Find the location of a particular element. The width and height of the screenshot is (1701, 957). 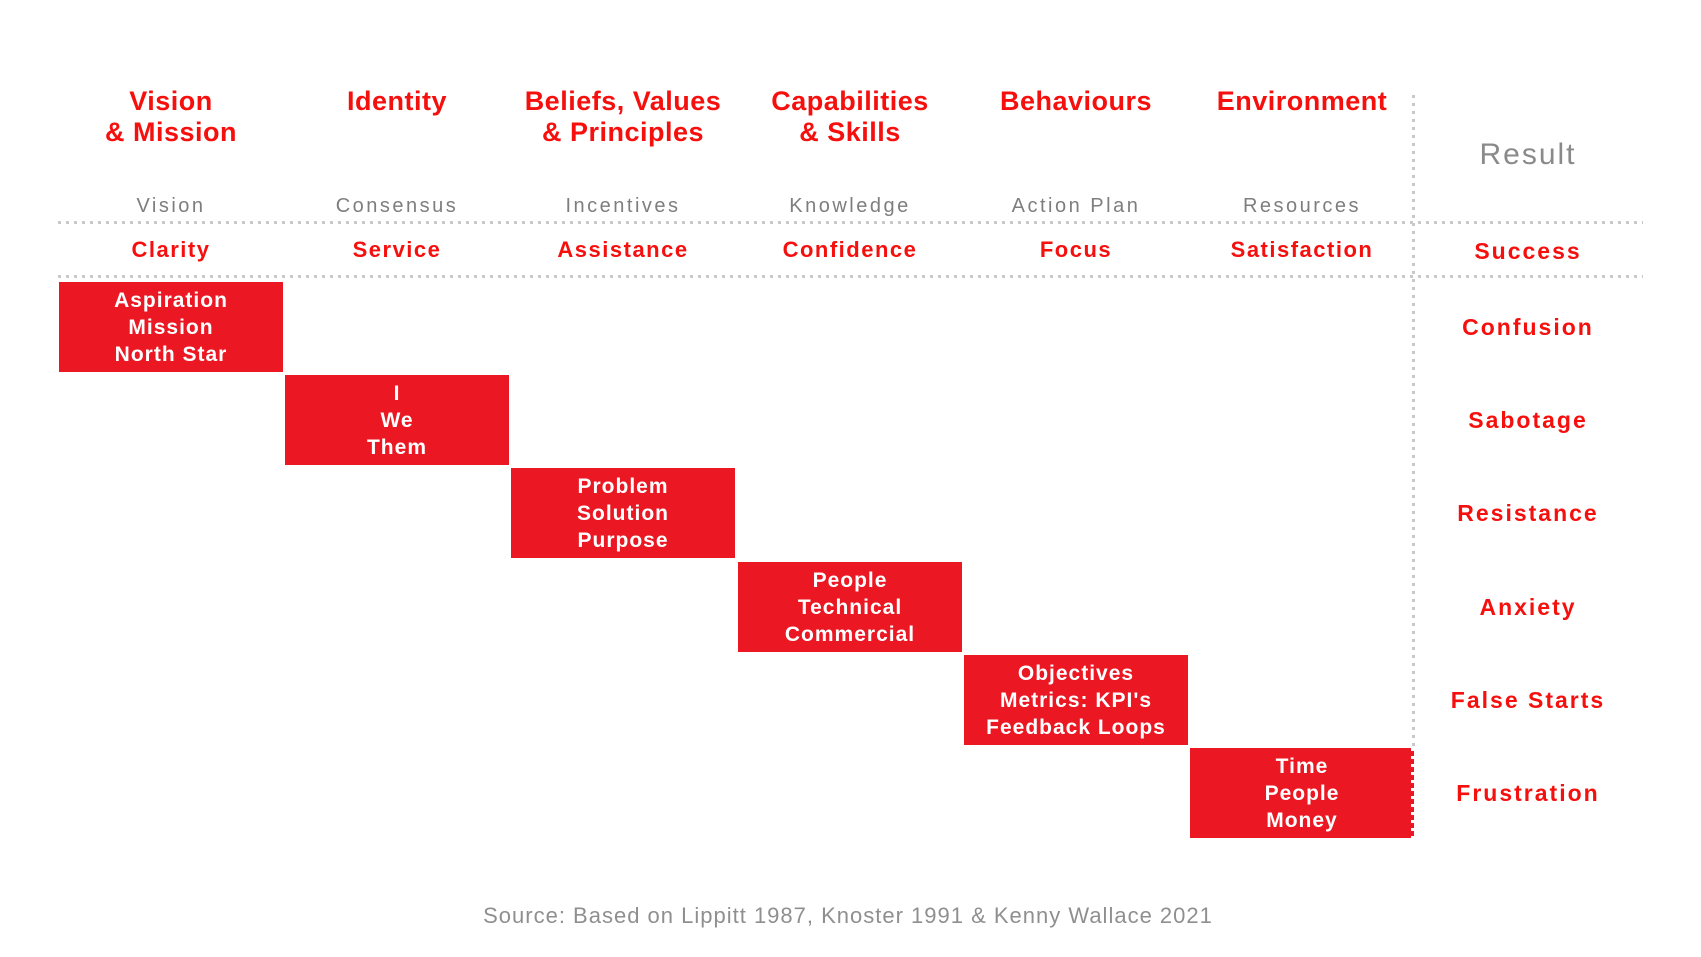

box-line: Feedback Loops is located at coordinates (1076, 727).